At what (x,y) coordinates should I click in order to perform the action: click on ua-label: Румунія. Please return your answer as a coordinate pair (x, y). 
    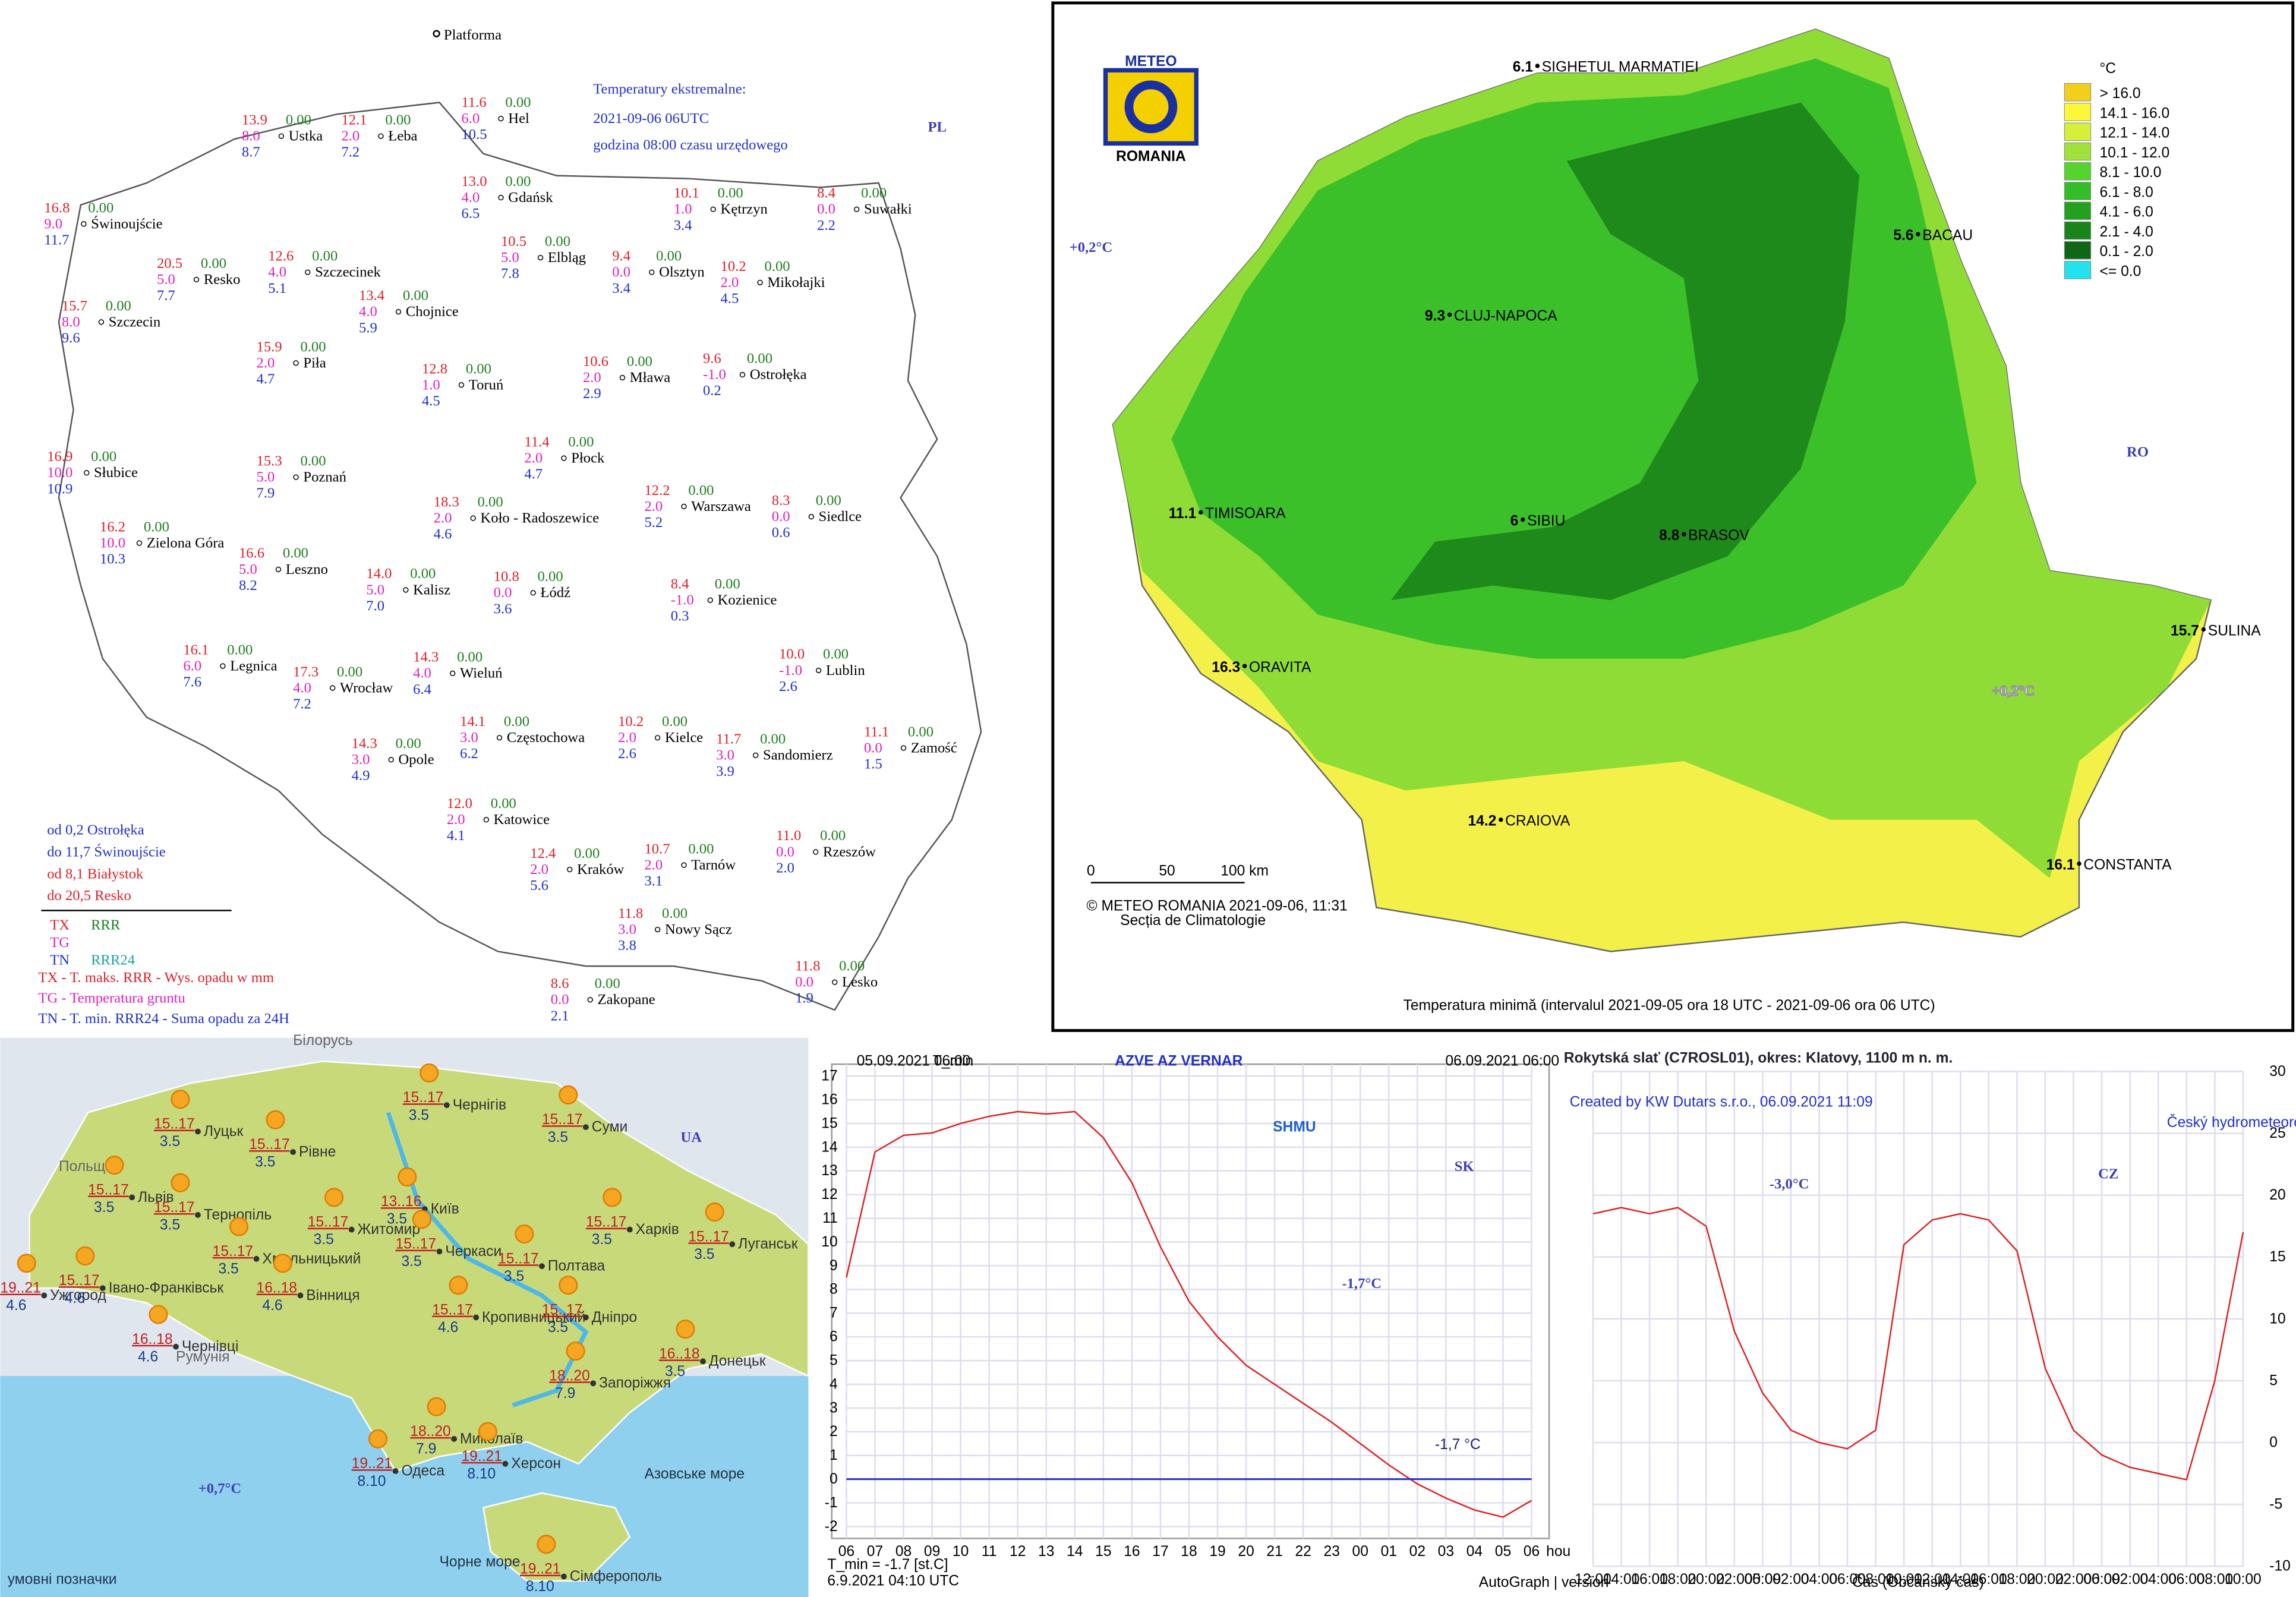
    Looking at the image, I should click on (202, 1357).